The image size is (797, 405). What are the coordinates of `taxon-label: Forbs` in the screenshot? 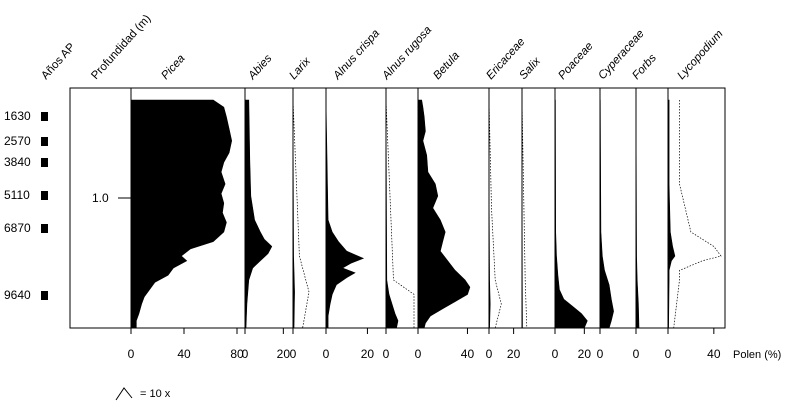 It's located at (644, 67).